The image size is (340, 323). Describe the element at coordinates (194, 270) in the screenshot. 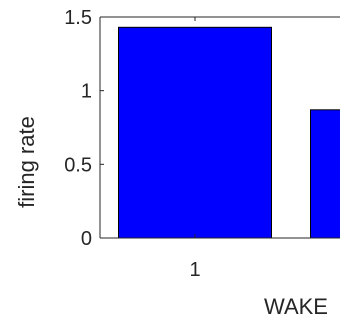

I see `x-tick-label: 1` at that location.